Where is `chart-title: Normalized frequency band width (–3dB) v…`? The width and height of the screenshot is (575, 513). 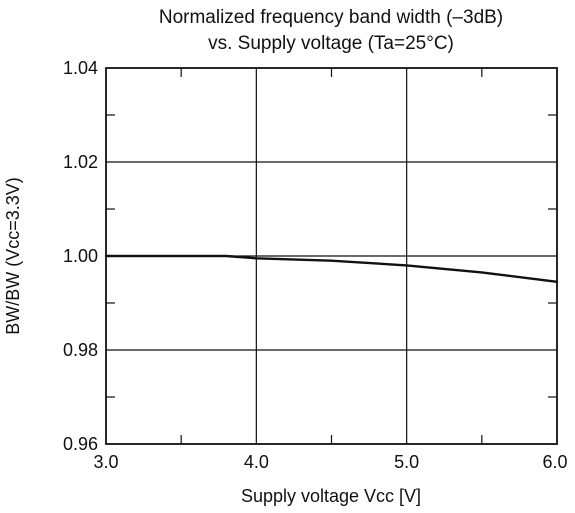 chart-title: Normalized frequency band width (–3dB) v… is located at coordinates (331, 30).